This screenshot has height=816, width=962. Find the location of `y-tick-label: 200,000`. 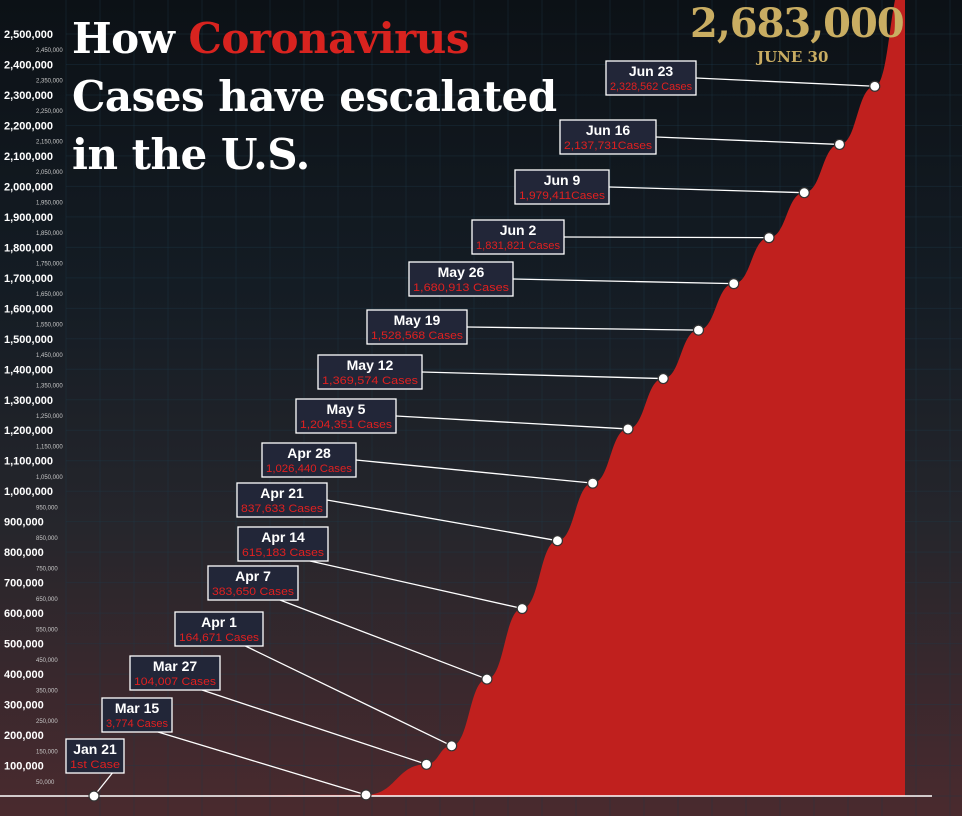

y-tick-label: 200,000 is located at coordinates (24, 736).